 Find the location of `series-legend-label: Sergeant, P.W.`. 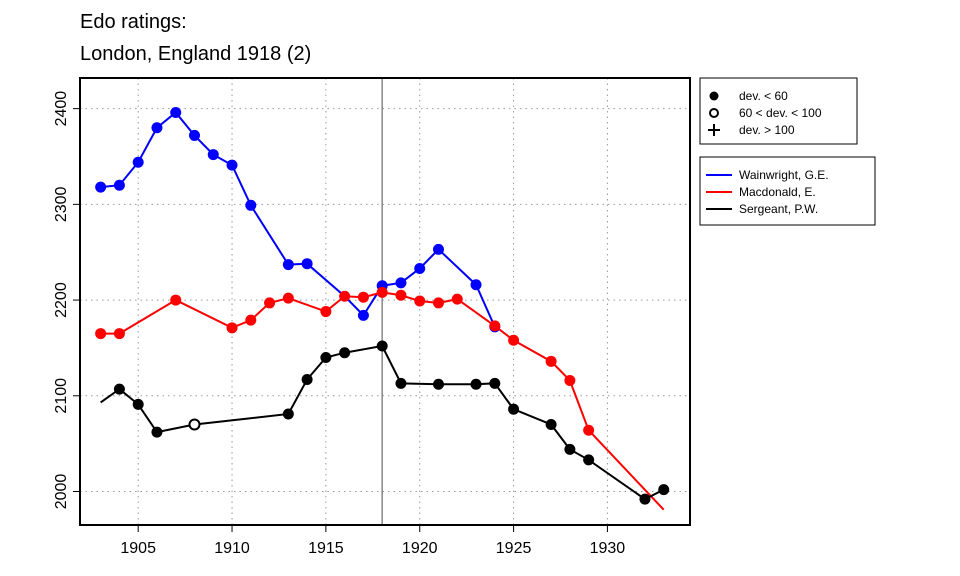

series-legend-label: Sergeant, P.W. is located at coordinates (778, 209).